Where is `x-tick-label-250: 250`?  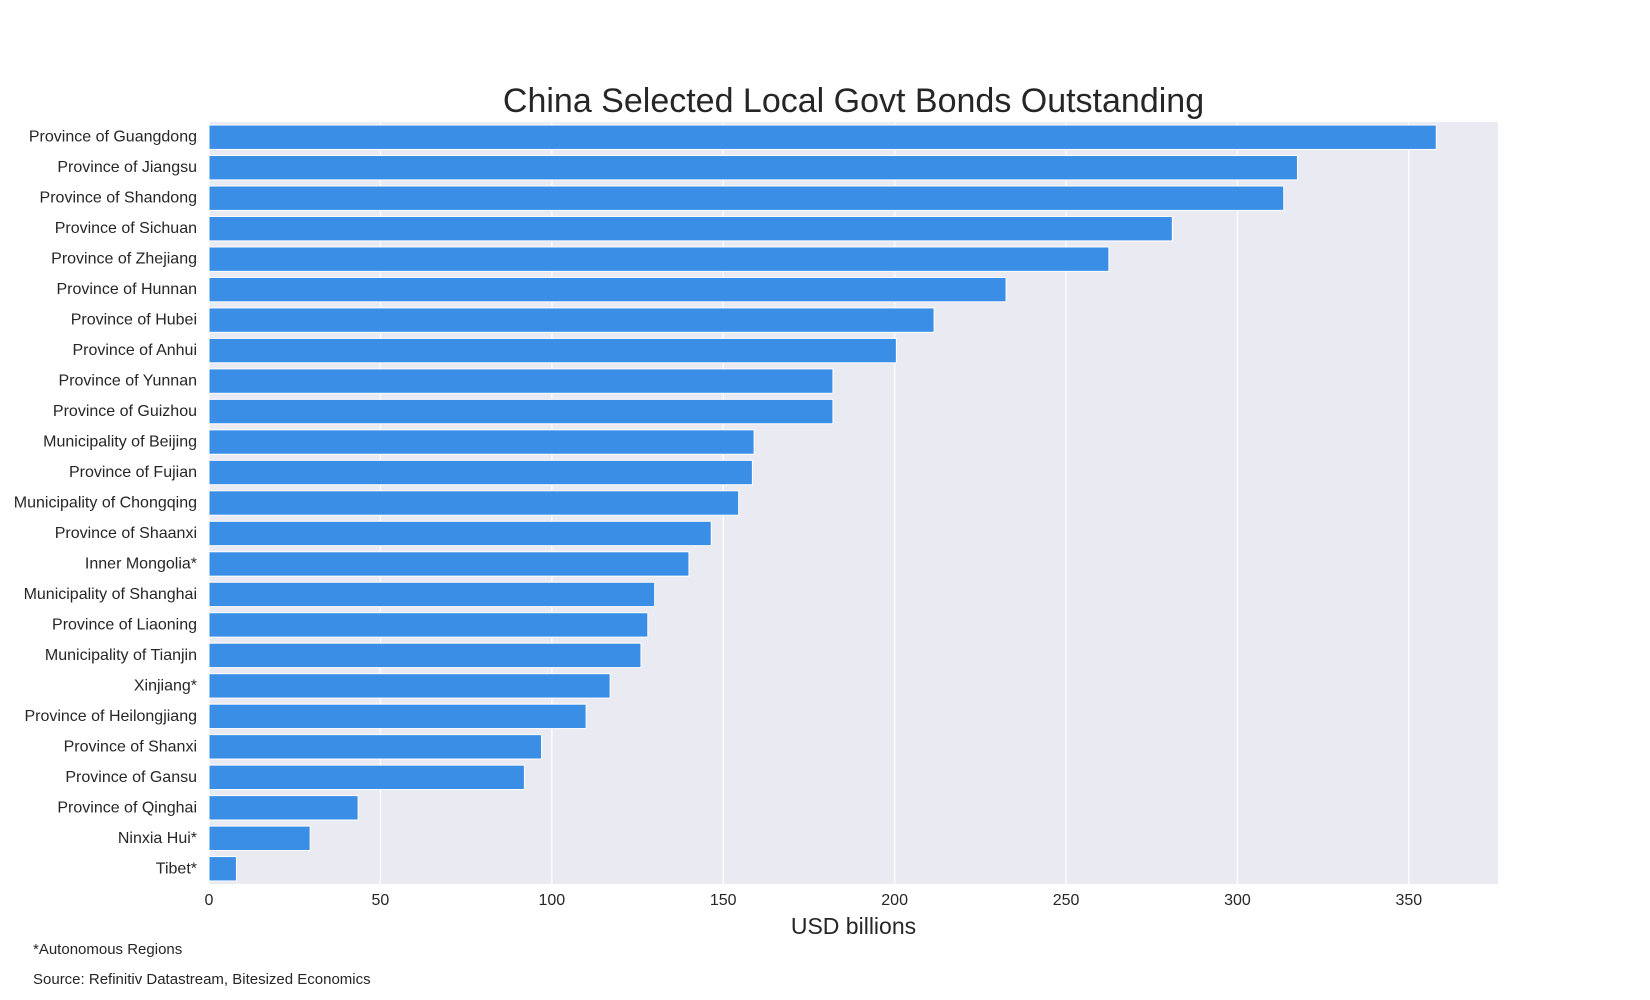 x-tick-label-250: 250 is located at coordinates (1066, 900).